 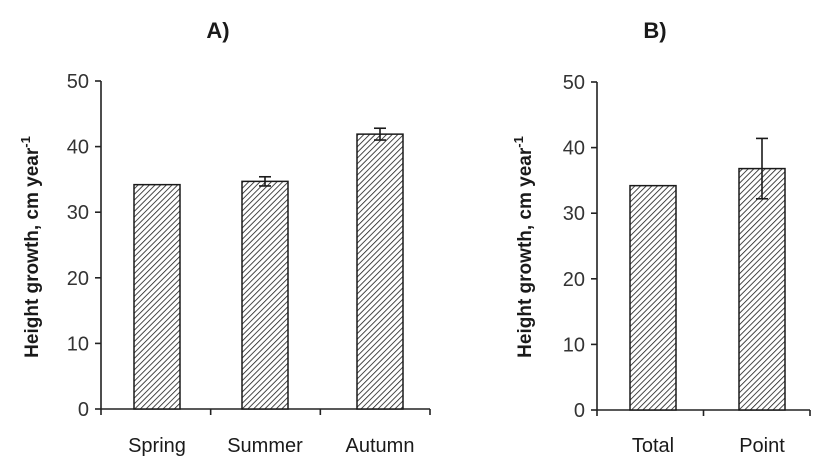 What do you see at coordinates (579, 411) in the screenshot?
I see `y-tick-label-b: 0` at bounding box center [579, 411].